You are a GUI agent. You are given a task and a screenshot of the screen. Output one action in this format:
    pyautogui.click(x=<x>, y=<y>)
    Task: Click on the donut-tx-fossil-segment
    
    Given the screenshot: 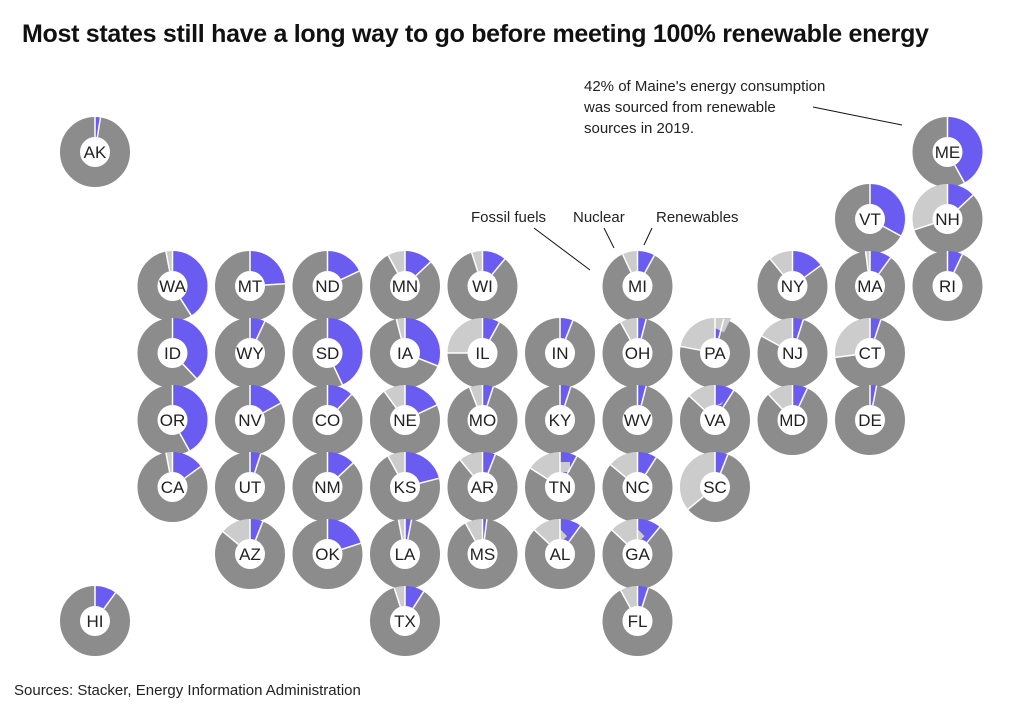 What is the action you would take?
    pyautogui.click(x=405, y=621)
    